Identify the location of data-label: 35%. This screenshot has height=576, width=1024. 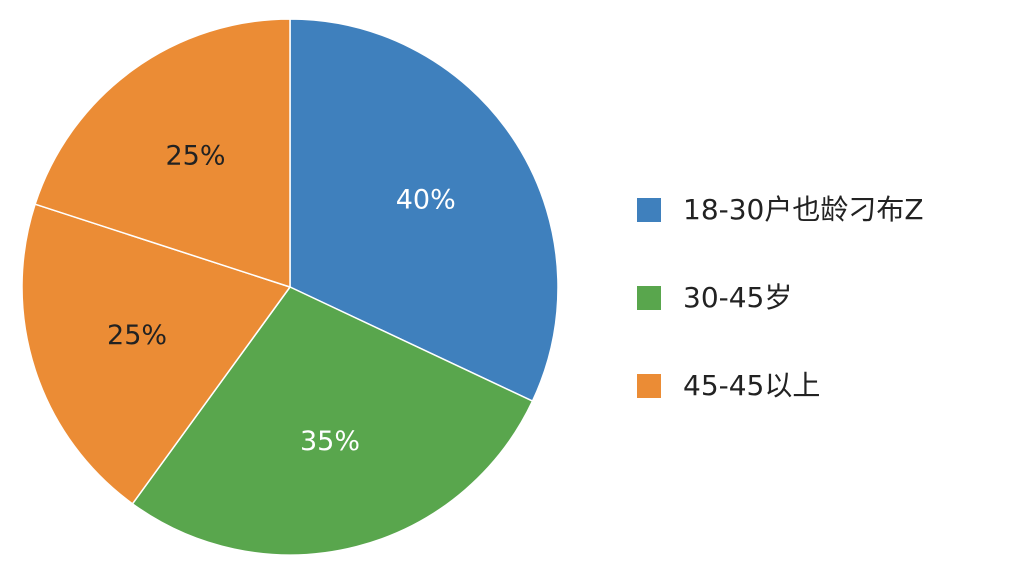
(330, 441).